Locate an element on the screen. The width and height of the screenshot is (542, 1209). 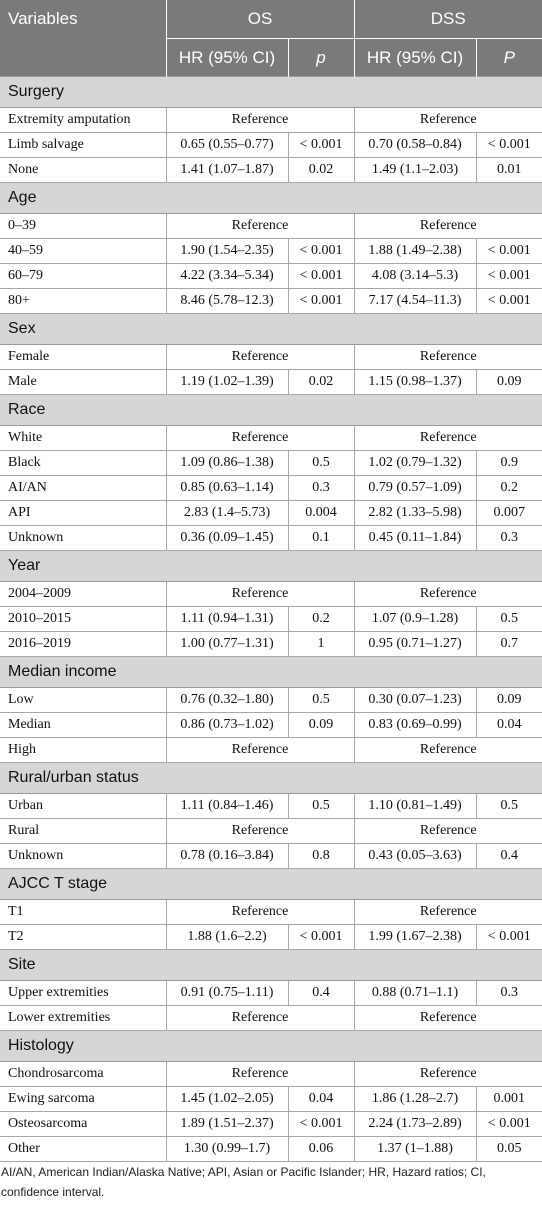
dss-hr-cell: 2.82 (1.33–5.98) is located at coordinates (415, 513).